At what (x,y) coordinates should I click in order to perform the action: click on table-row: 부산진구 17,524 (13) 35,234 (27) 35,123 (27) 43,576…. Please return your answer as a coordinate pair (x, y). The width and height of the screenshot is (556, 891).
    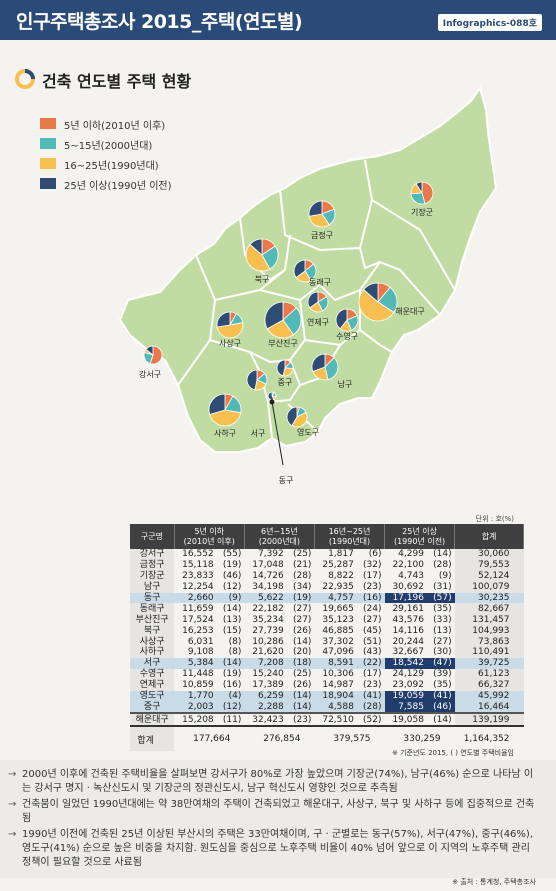
    Looking at the image, I should click on (327, 620).